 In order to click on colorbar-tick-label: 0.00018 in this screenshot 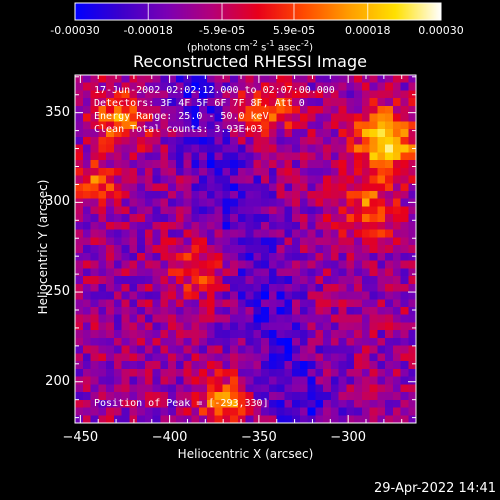, I will do `click(368, 30)`.